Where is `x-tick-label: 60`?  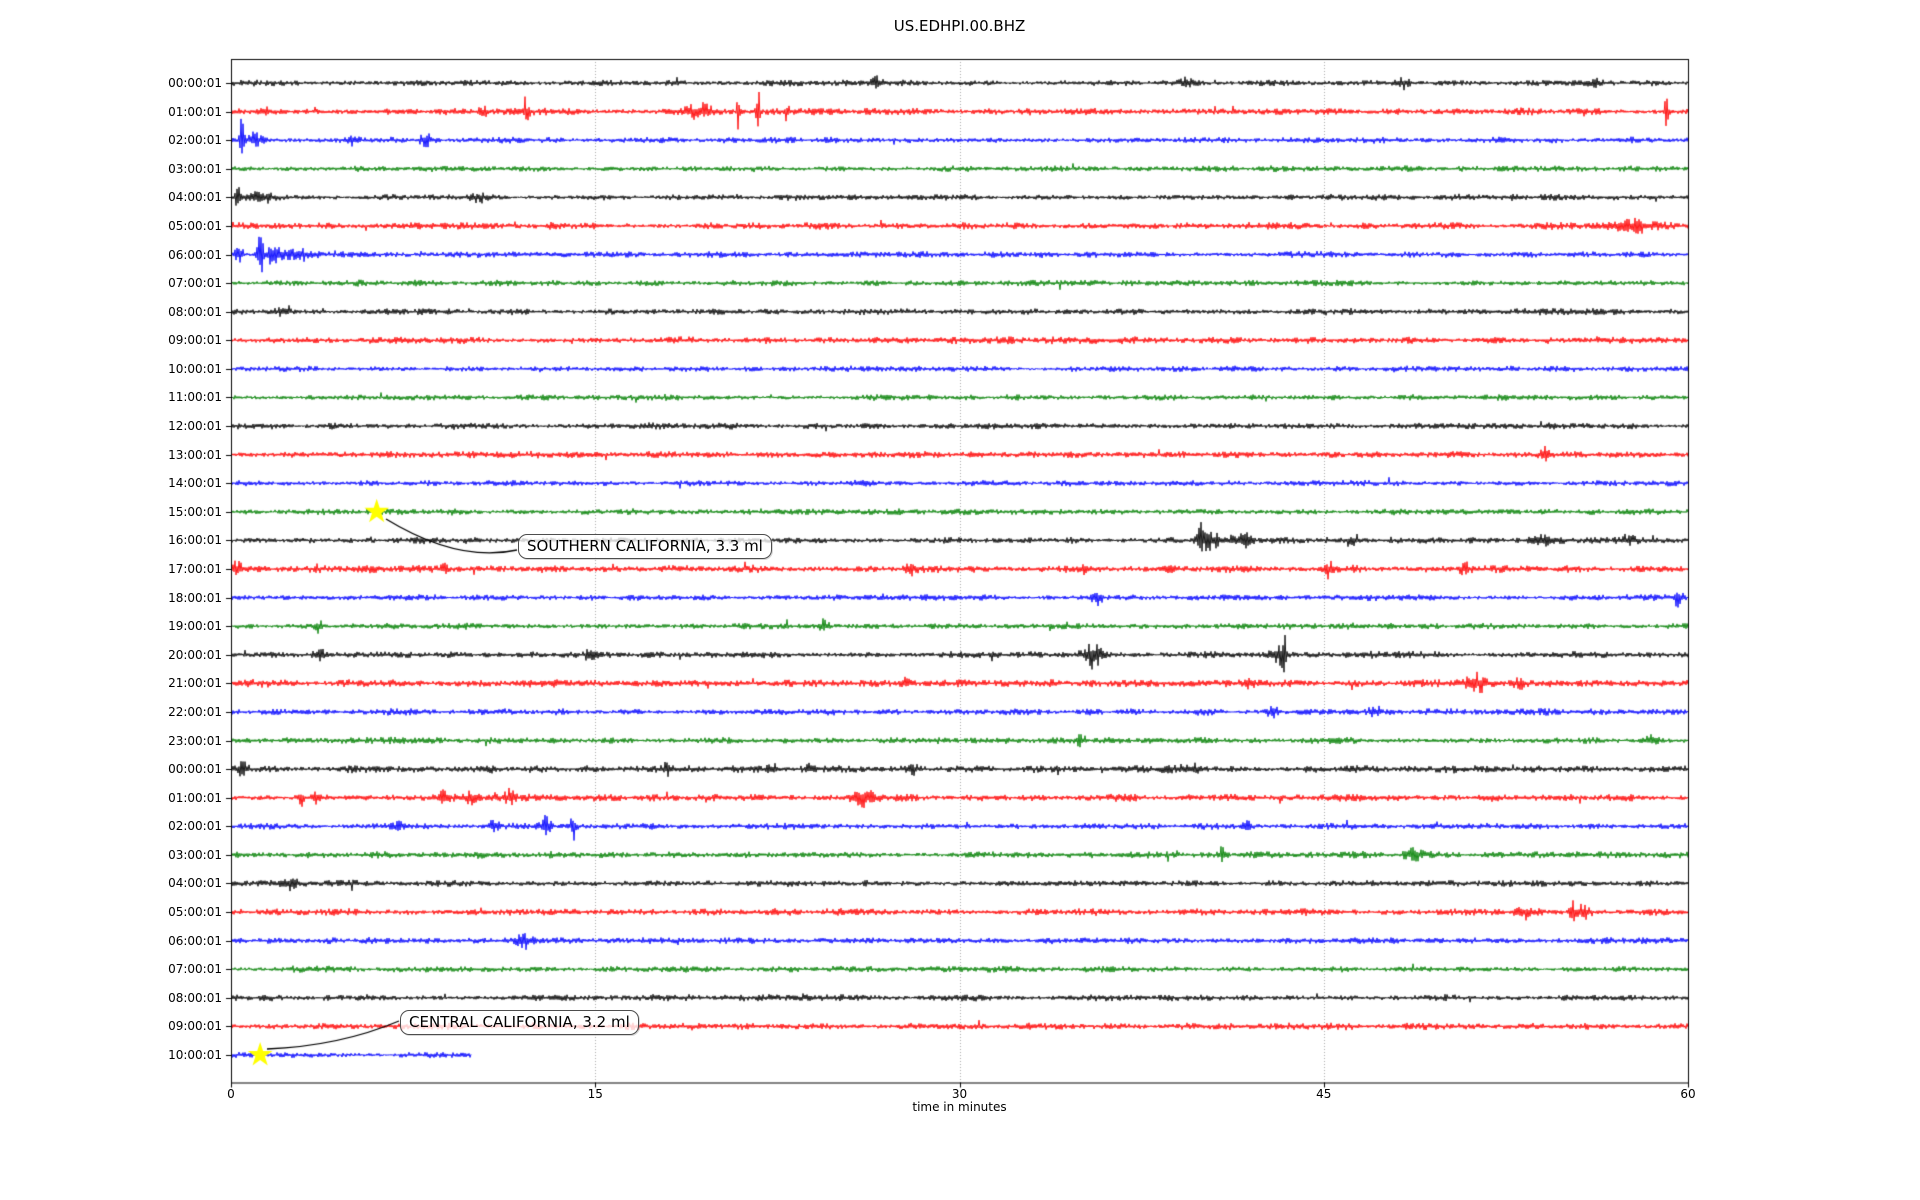
x-tick-label: 60 is located at coordinates (1688, 1094).